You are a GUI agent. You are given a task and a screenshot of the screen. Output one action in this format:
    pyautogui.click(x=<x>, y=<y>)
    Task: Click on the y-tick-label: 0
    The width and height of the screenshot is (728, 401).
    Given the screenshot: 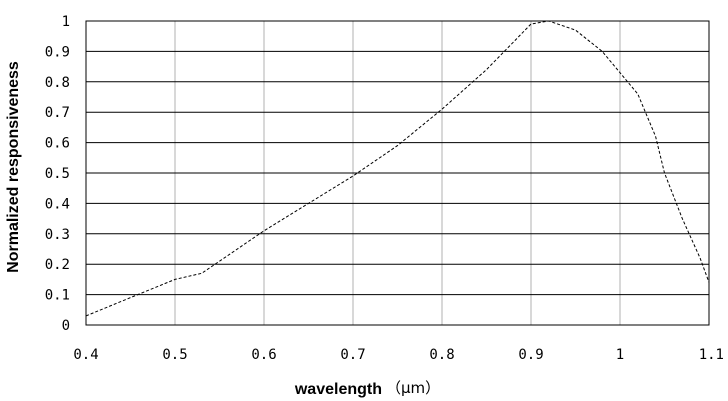 What is the action you would take?
    pyautogui.click(x=66, y=326)
    